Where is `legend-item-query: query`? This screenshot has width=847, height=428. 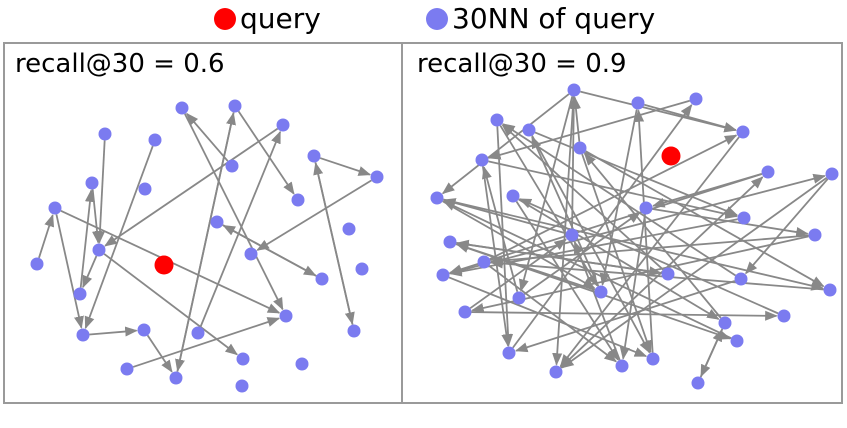
legend-item-query: query is located at coordinates (267, 19).